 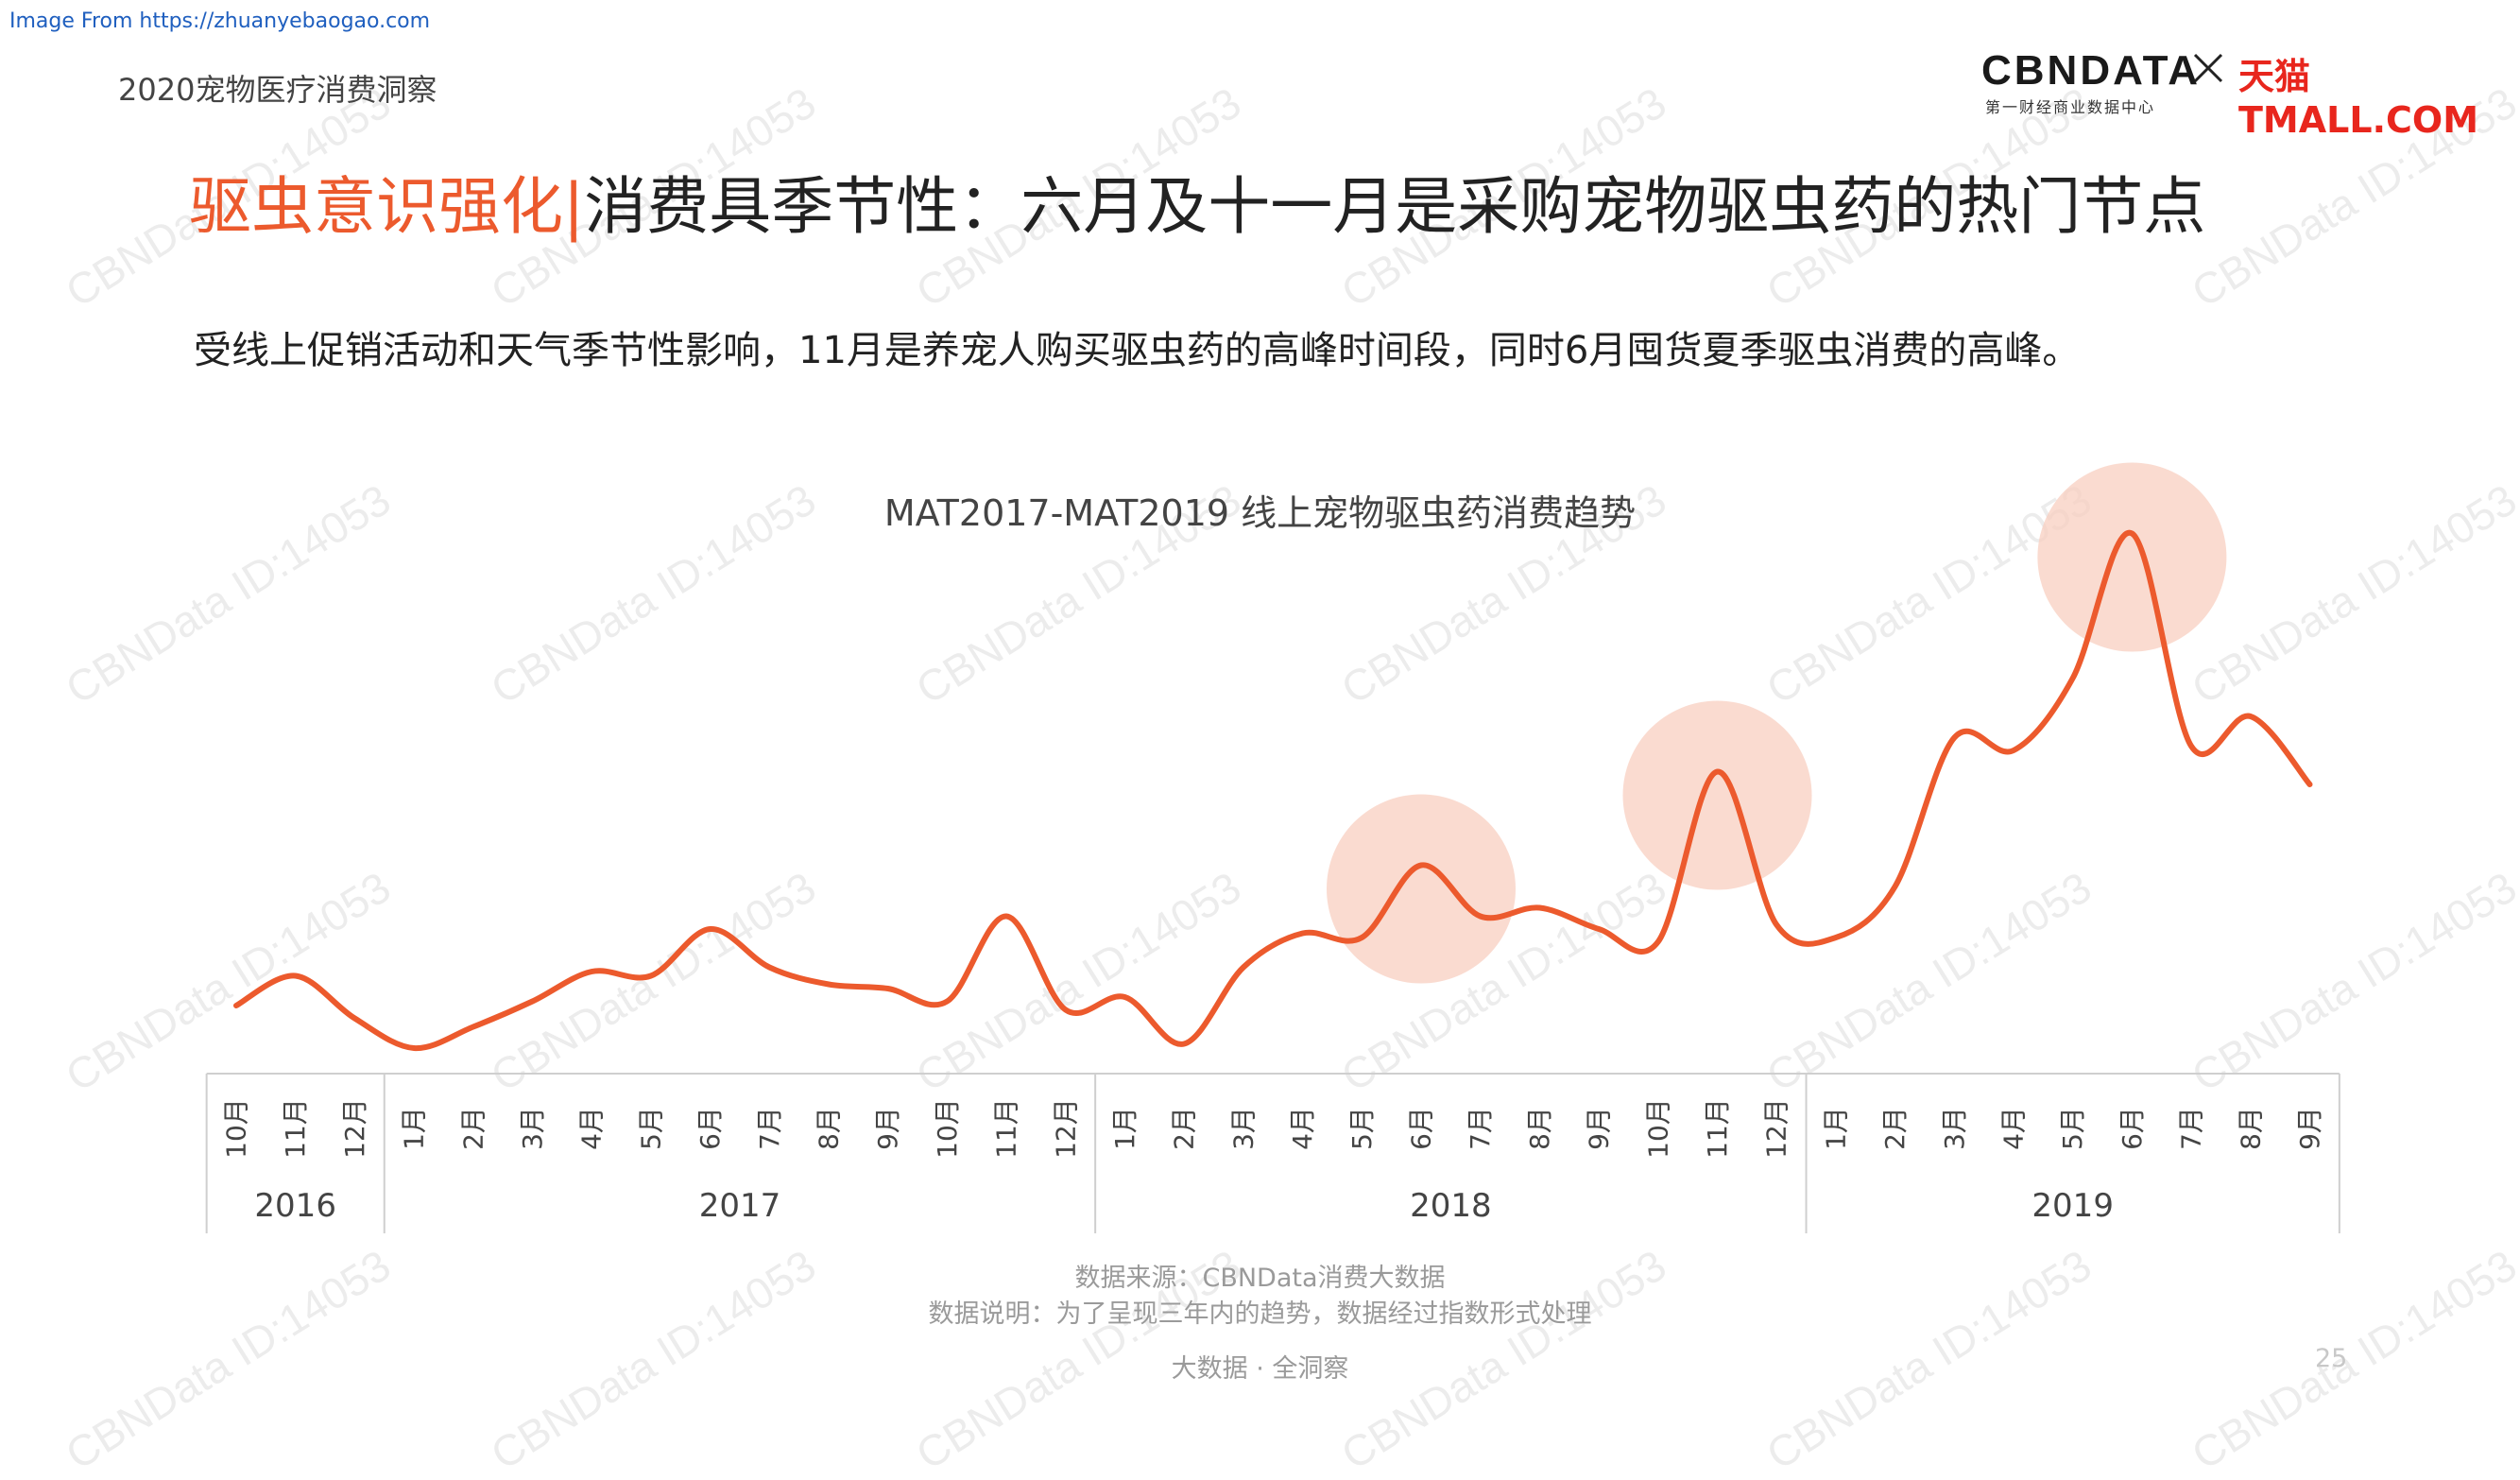 I want to click on chart-title: MAT2017-MAT2019 线上宠物驱虫药消费趋势, so click(x=1260, y=513).